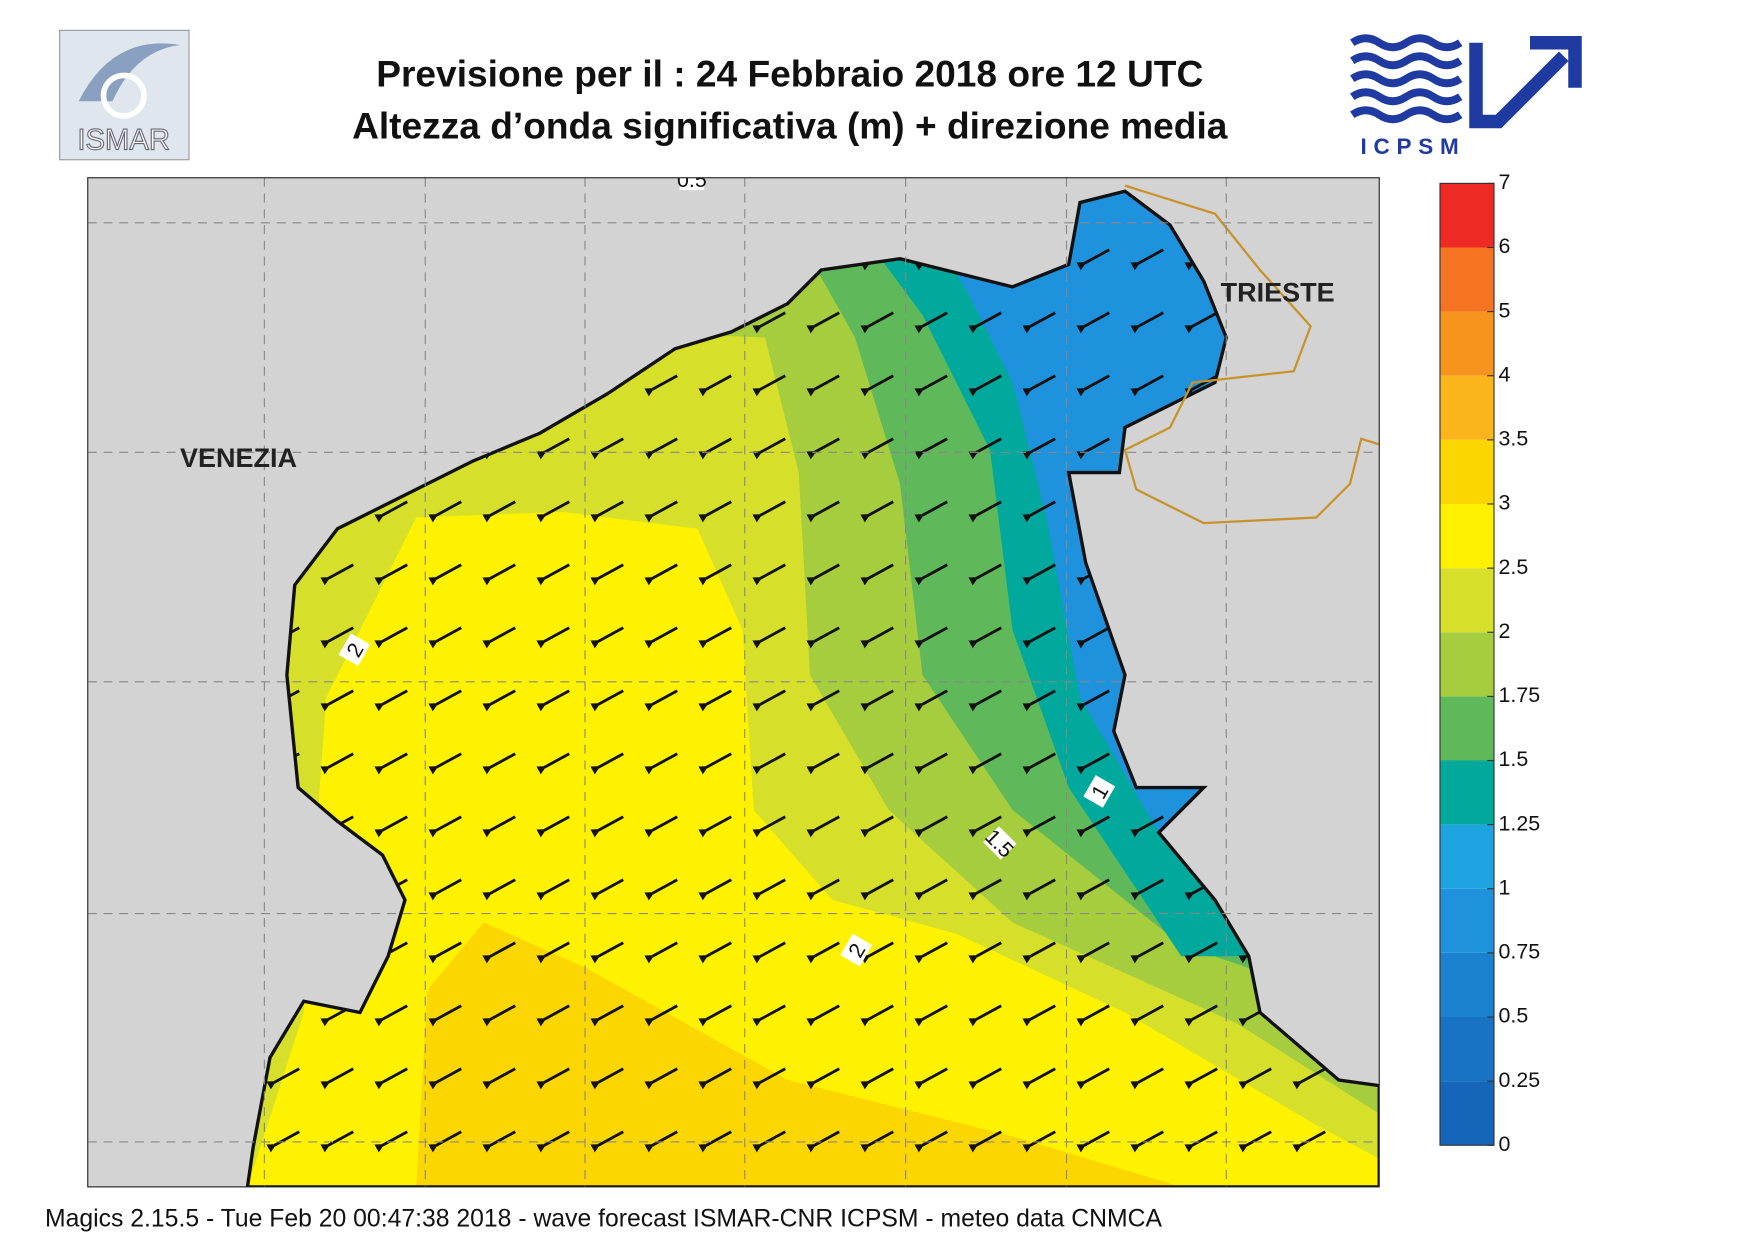  I want to click on contour-label: 0.5, so click(692, 180).